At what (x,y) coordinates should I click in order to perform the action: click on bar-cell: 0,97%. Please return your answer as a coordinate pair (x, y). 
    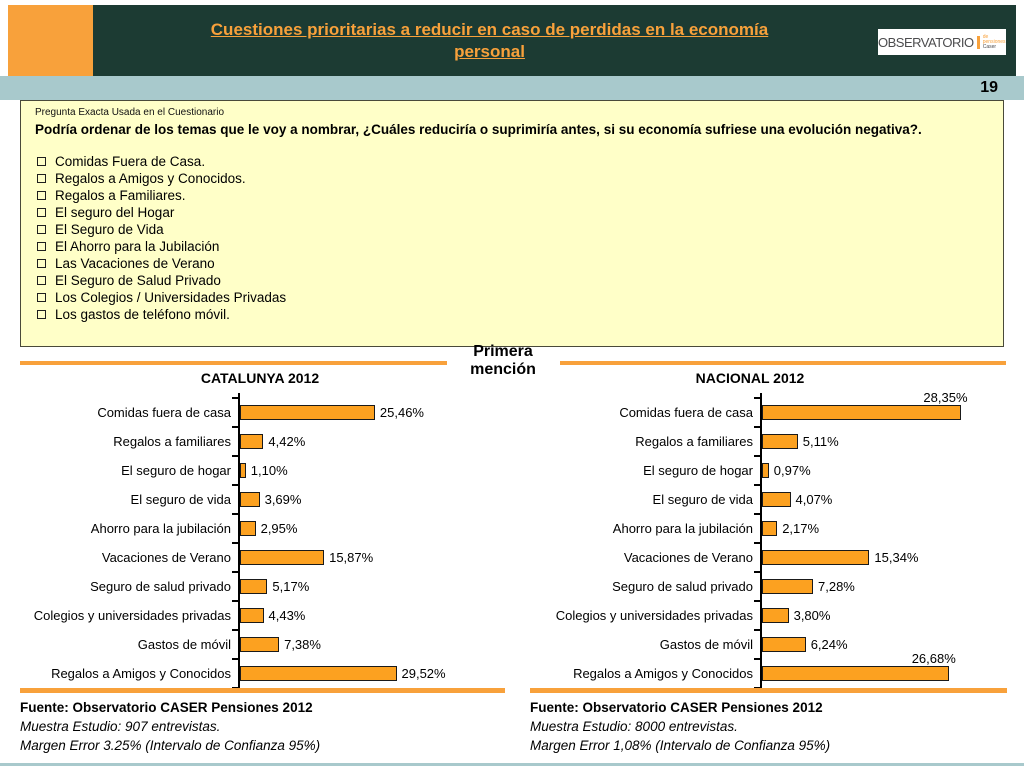
    Looking at the image, I should click on (885, 470).